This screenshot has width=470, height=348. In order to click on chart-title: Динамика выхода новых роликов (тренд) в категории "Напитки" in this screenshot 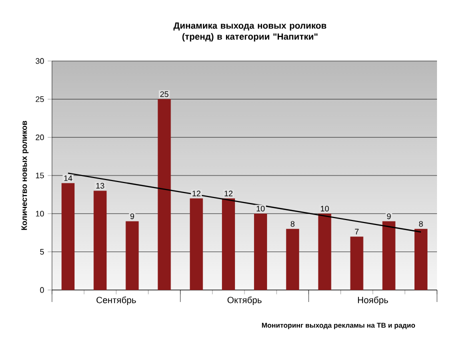, I will do `click(249, 32)`.